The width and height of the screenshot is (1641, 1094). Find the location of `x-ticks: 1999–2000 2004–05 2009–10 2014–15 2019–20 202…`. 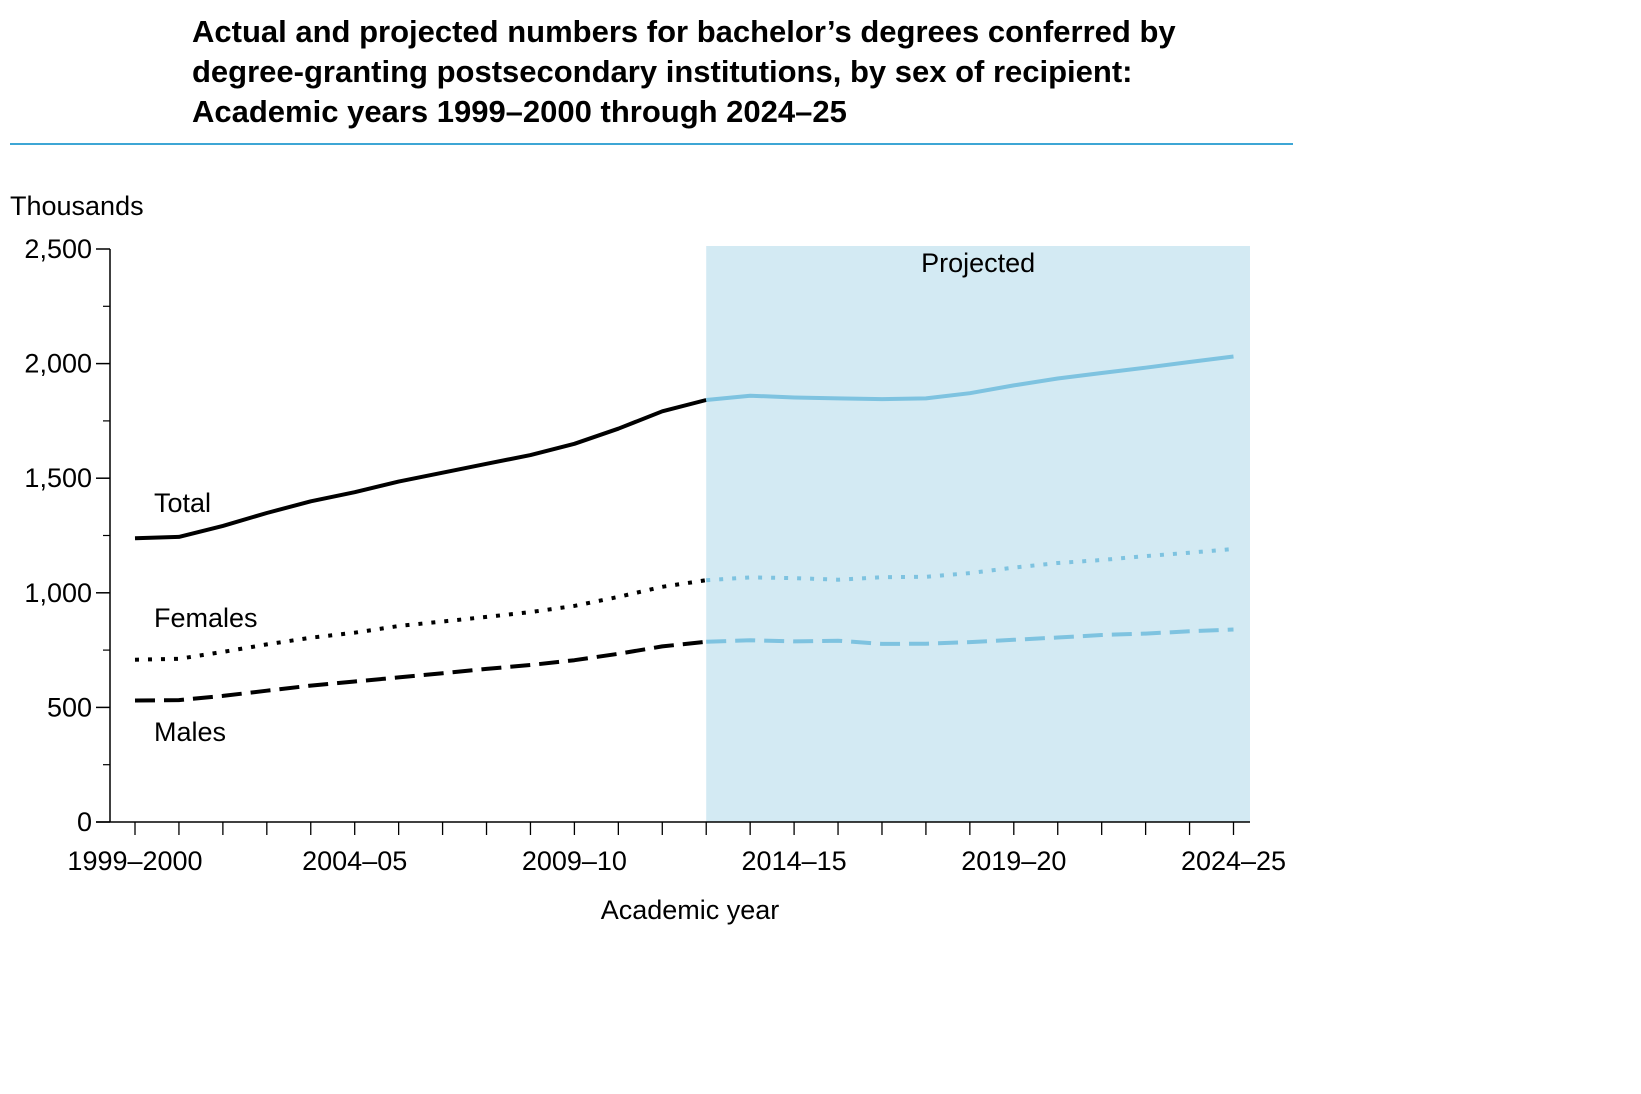

x-ticks: 1999–2000 2004–05 2009–10 2014–15 2019–20 202… is located at coordinates (676, 849).